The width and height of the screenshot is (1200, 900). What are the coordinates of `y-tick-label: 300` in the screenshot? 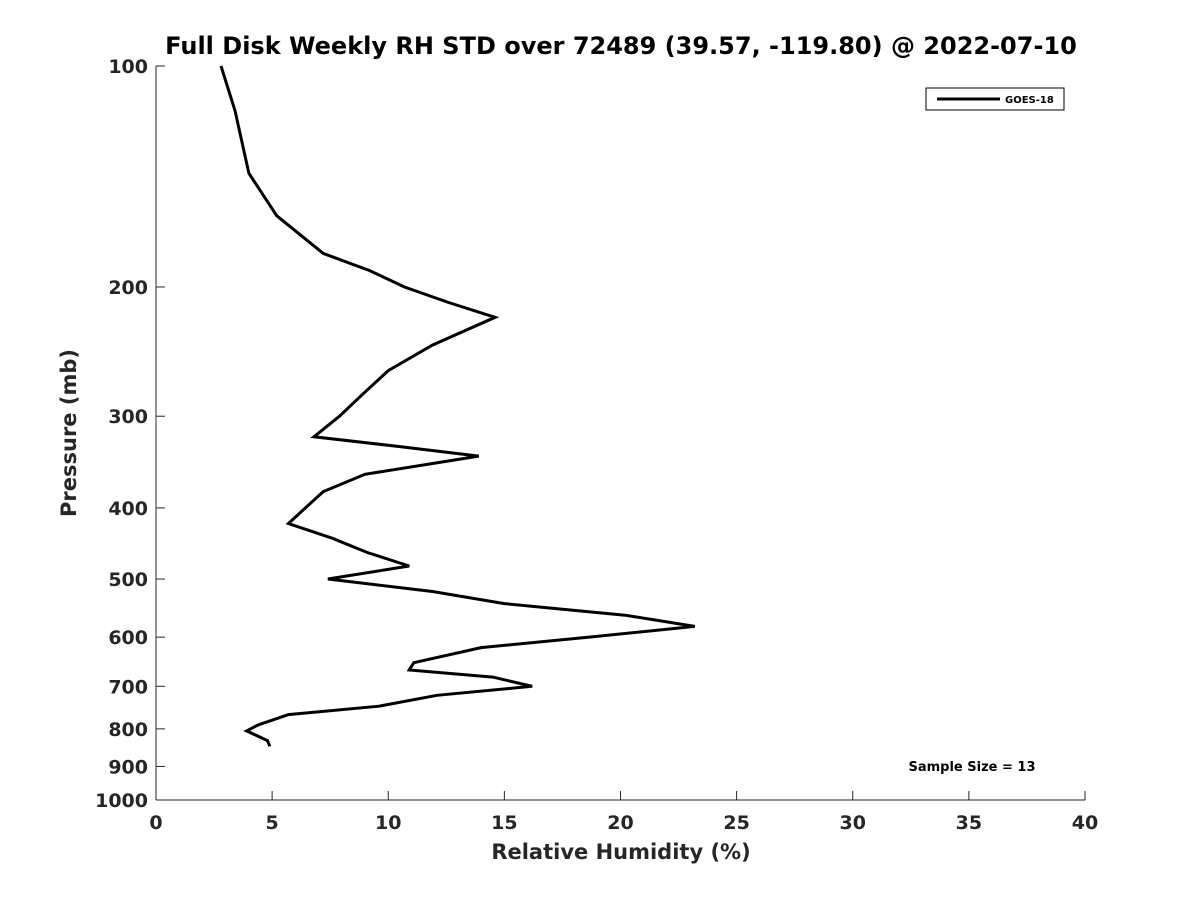 It's located at (128, 417).